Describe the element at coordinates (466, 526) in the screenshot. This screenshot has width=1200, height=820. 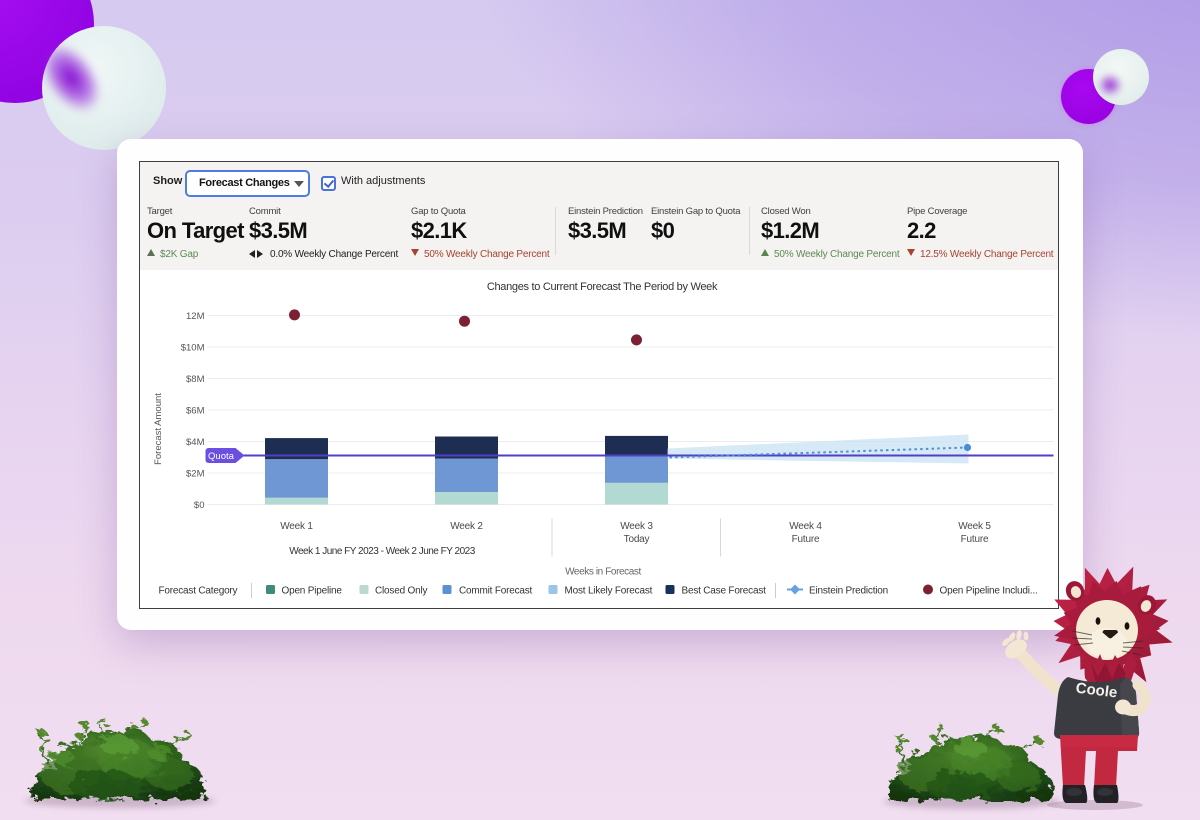
I see `svg-text: Week 2` at that location.